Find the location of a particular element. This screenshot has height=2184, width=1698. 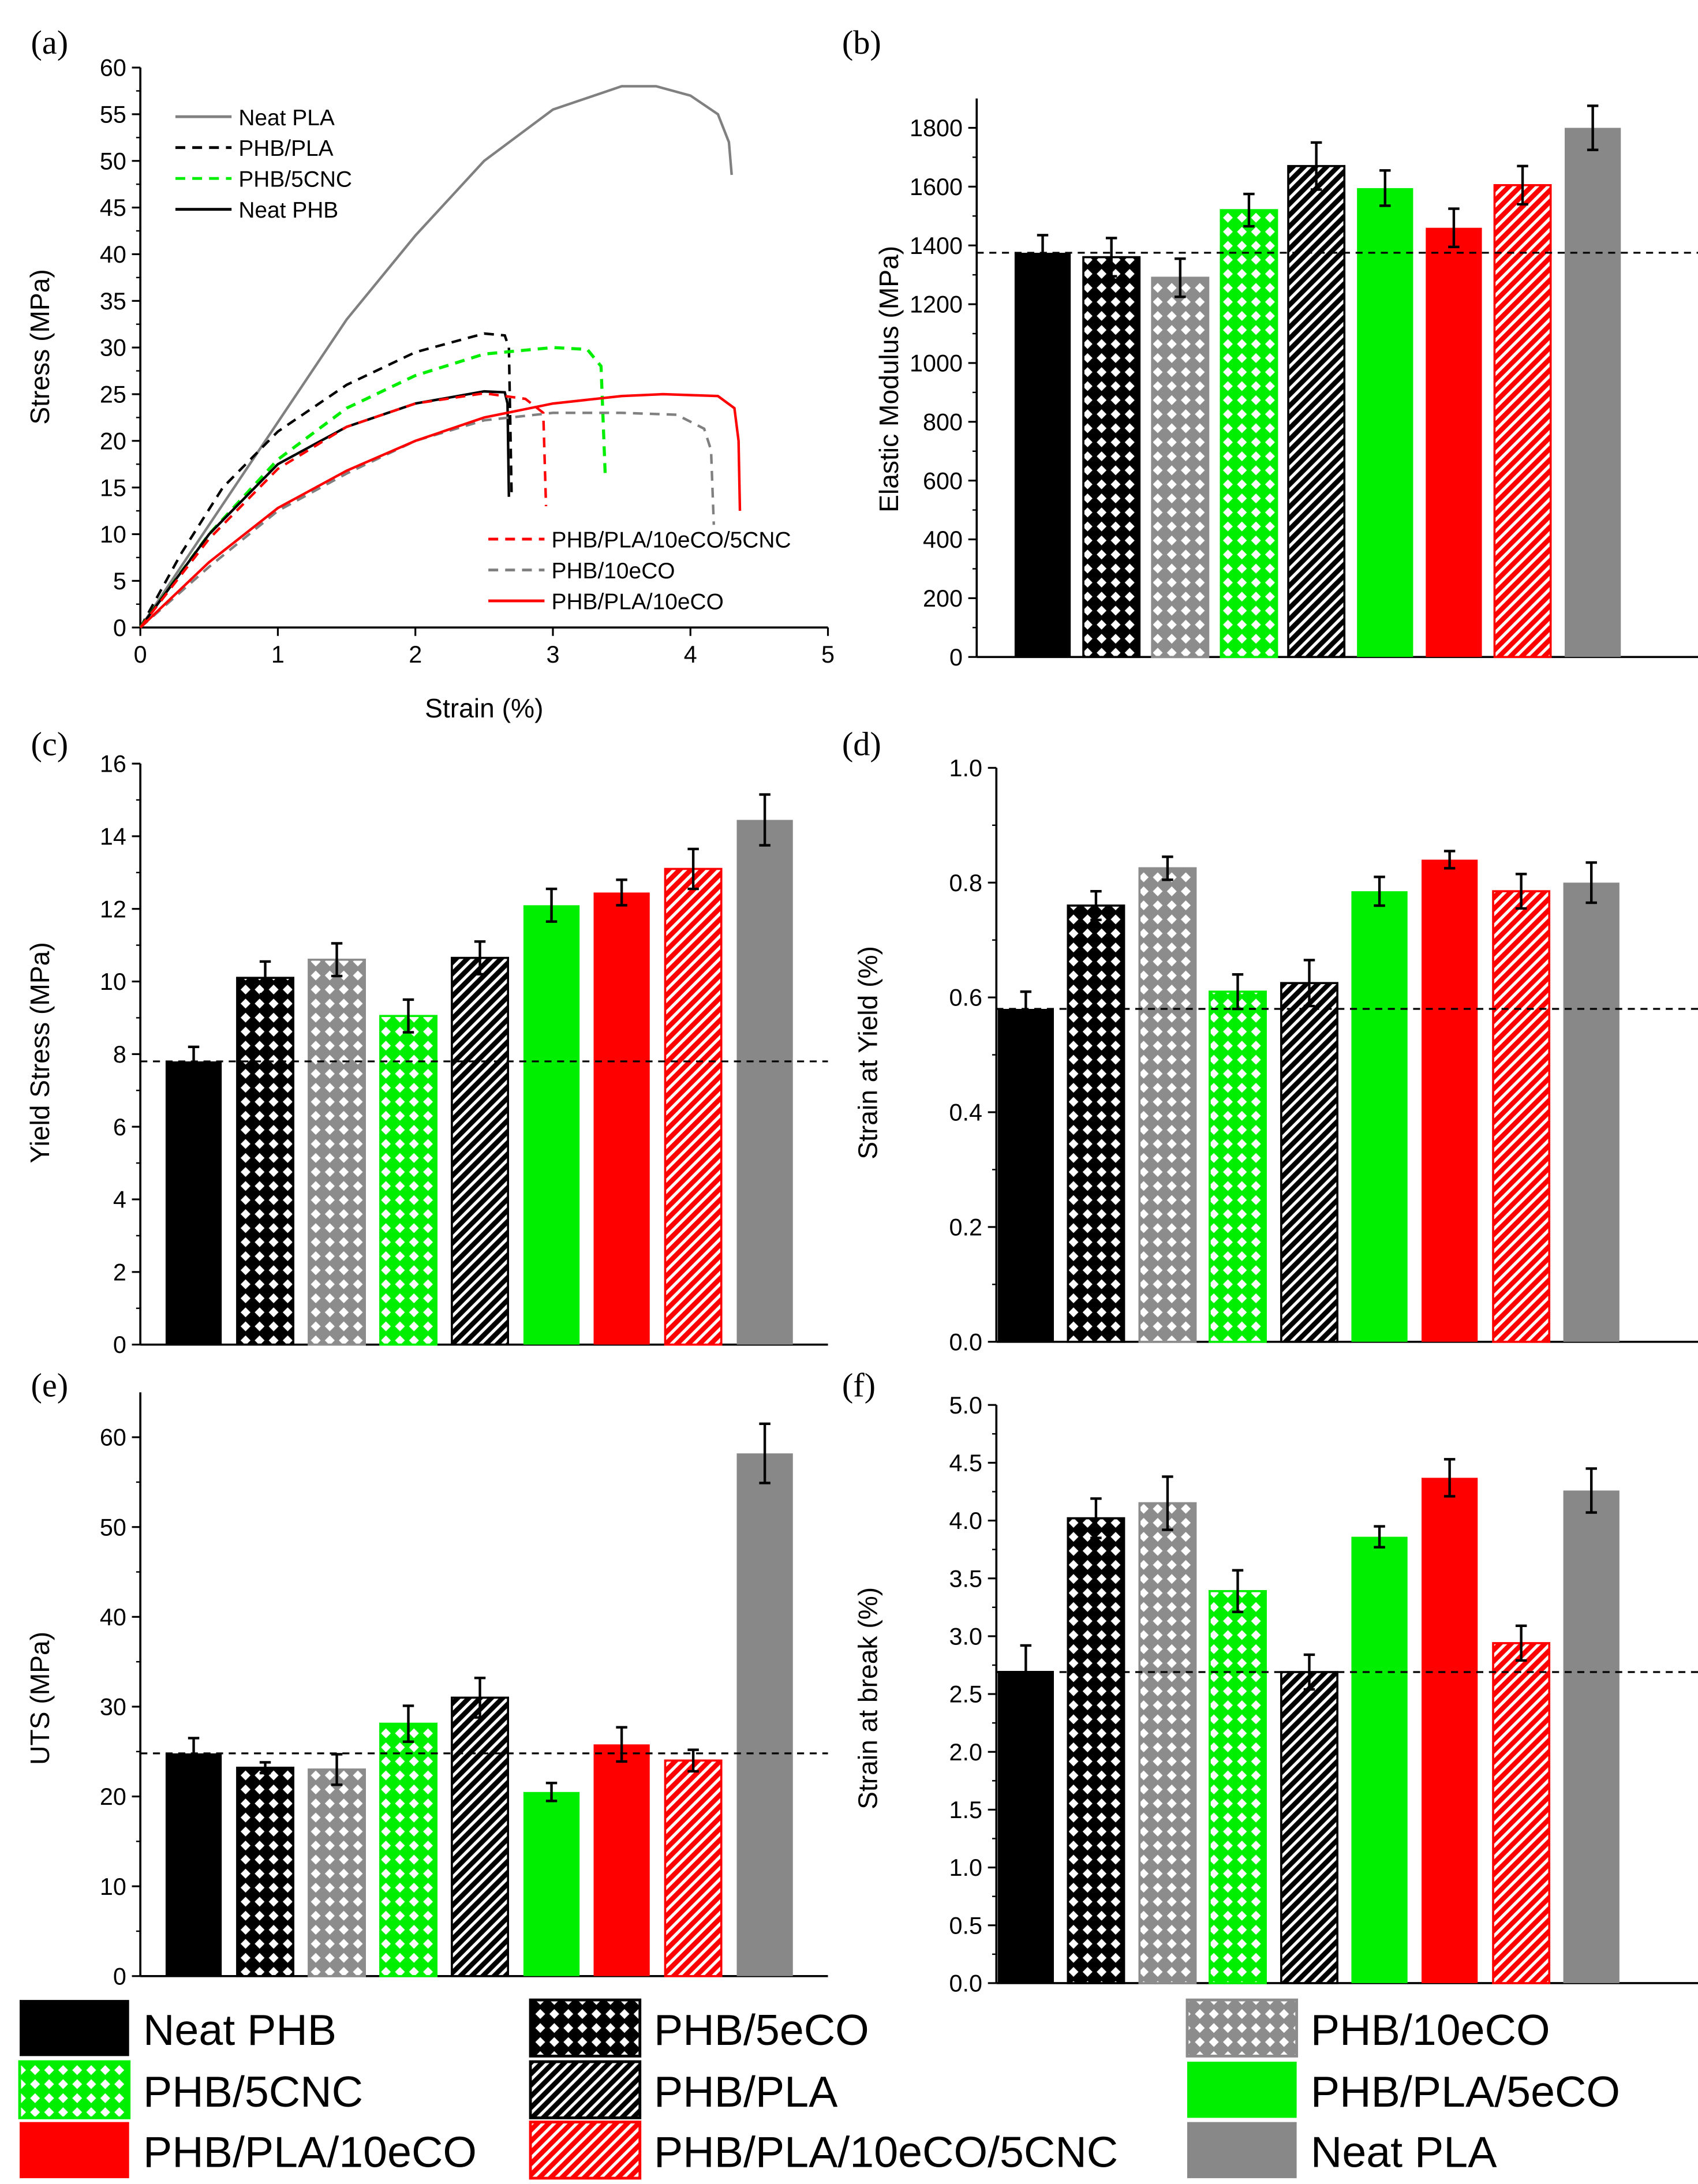

y-tick-label: 4.0 is located at coordinates (966, 1521).